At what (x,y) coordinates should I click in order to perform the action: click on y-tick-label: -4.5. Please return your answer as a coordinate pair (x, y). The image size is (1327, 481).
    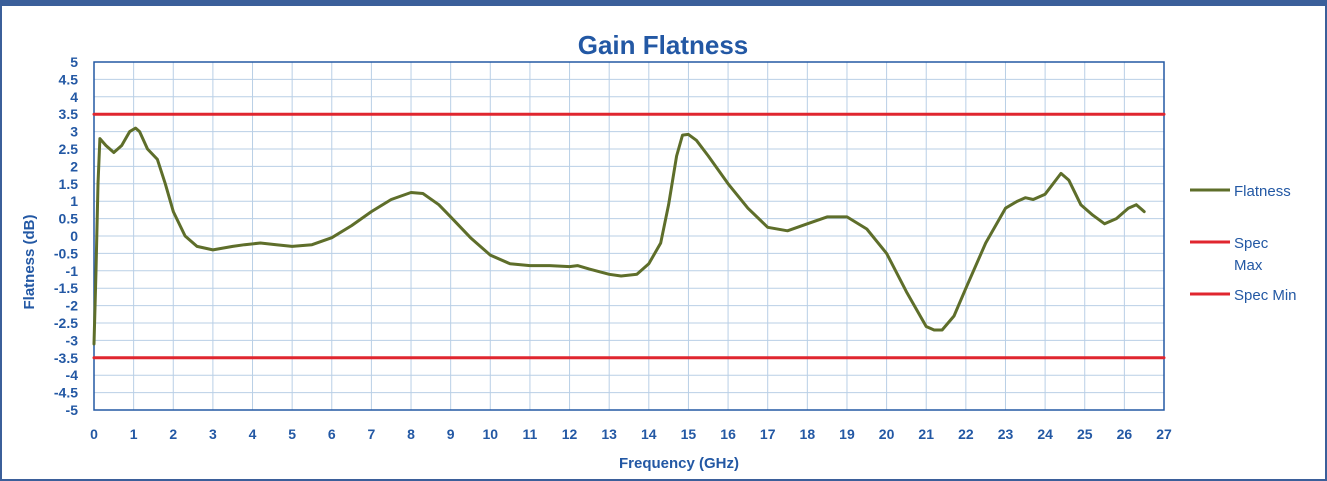
    Looking at the image, I should click on (66, 393).